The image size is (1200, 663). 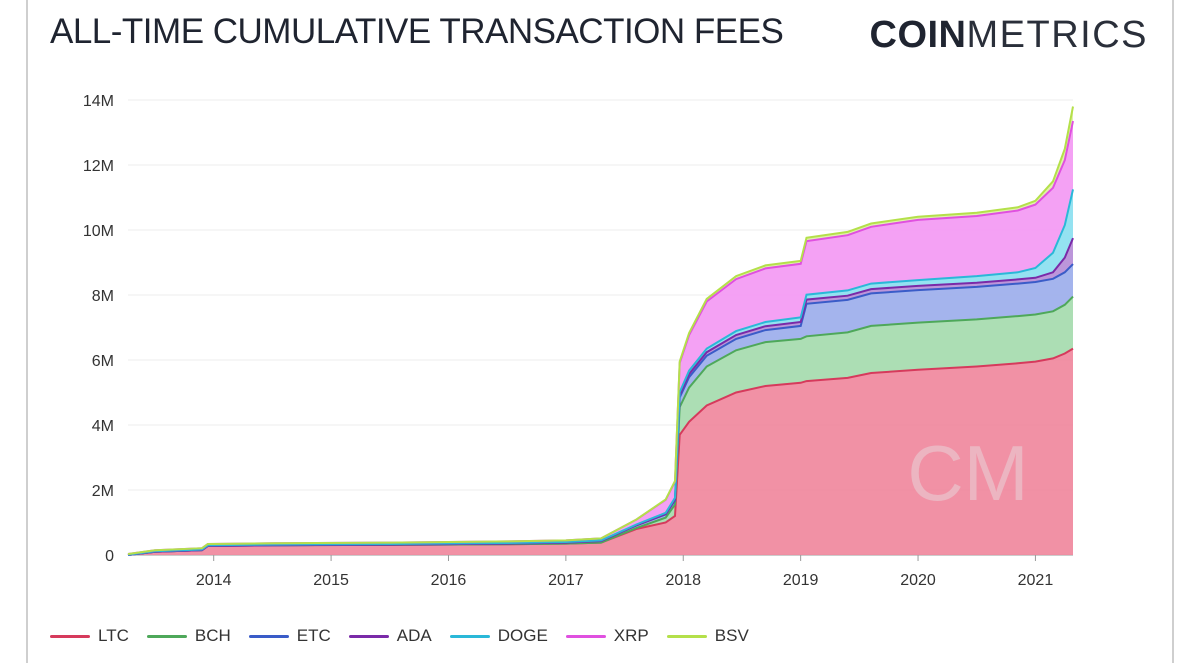 I want to click on x-tick-label: 2021, so click(x=1036, y=580).